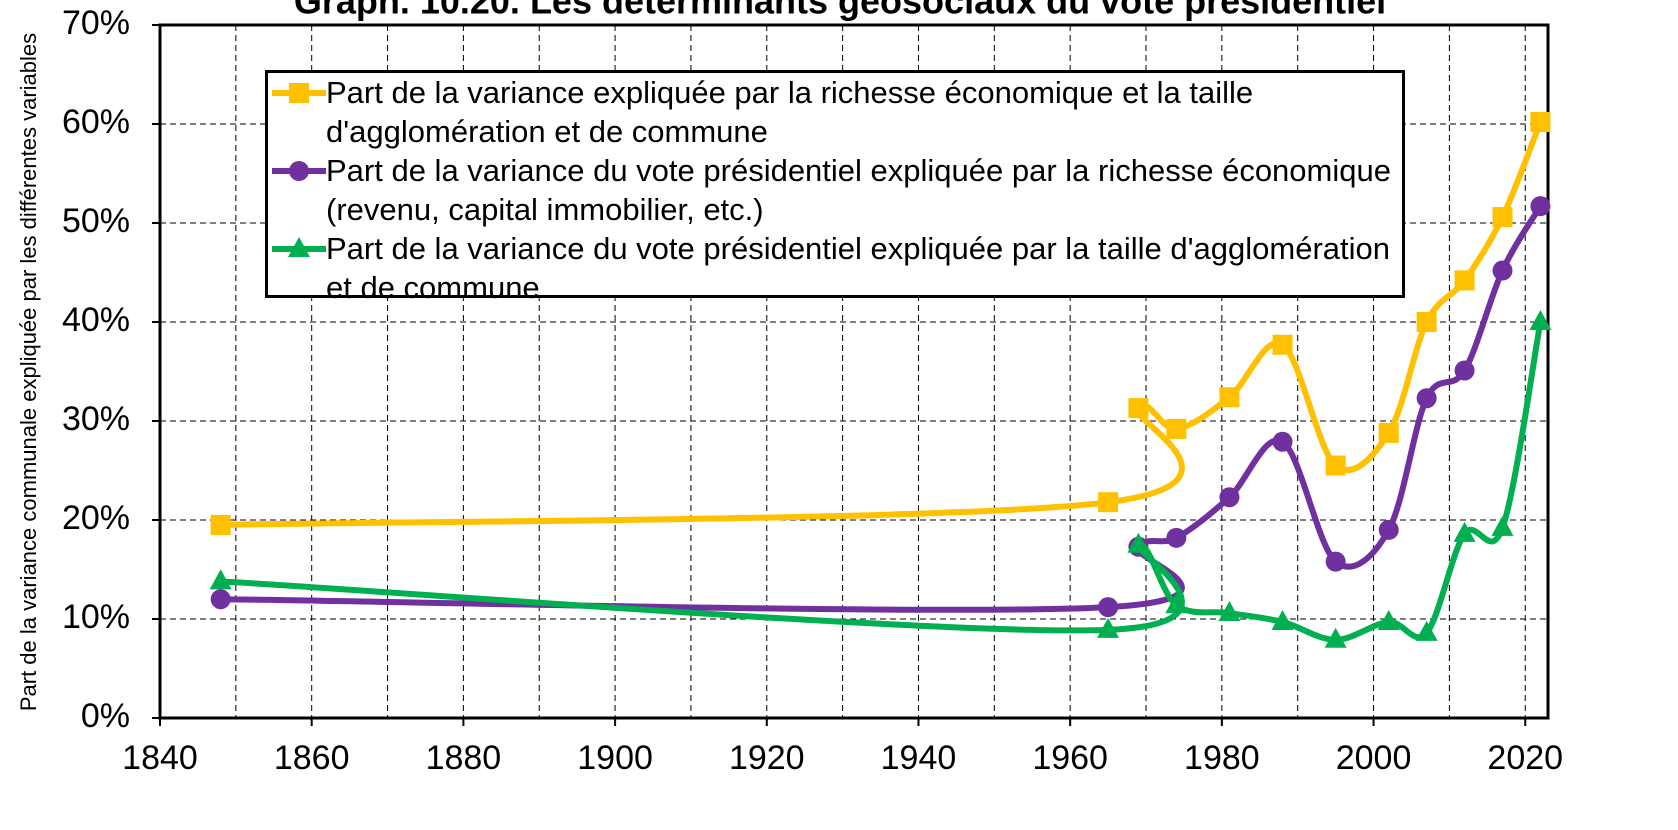 The image size is (1678, 830). I want to click on x-tick-label: 1960, so click(1070, 758).